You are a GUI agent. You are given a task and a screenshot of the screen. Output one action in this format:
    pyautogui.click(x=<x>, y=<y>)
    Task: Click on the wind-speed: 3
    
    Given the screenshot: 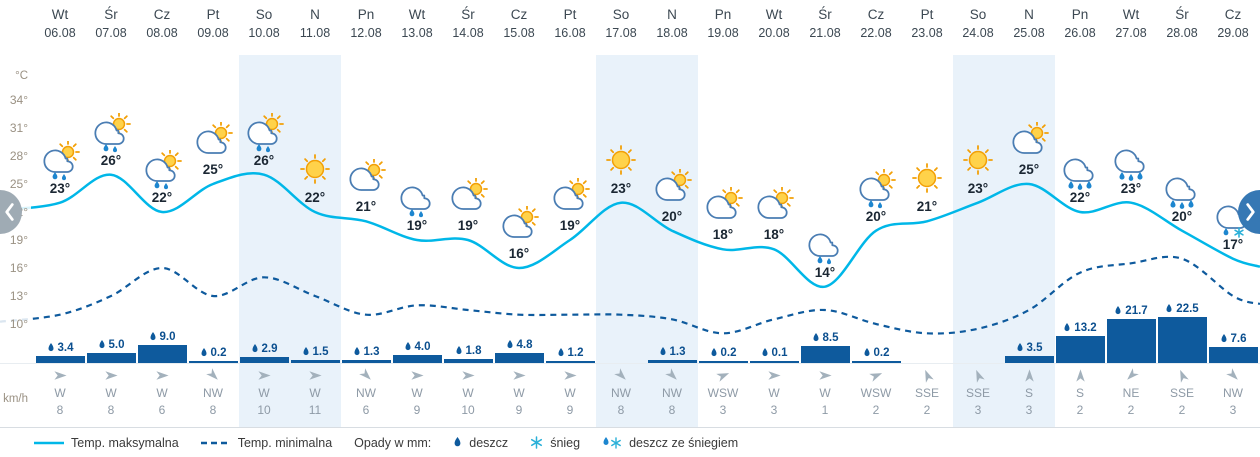 What is the action you would take?
    pyautogui.click(x=1233, y=410)
    